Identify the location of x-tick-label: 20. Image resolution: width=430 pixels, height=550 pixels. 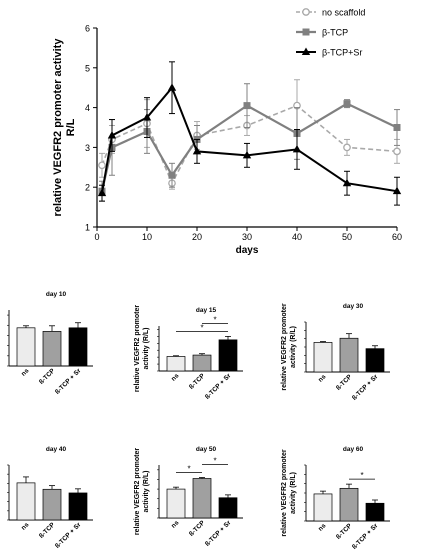
(197, 237).